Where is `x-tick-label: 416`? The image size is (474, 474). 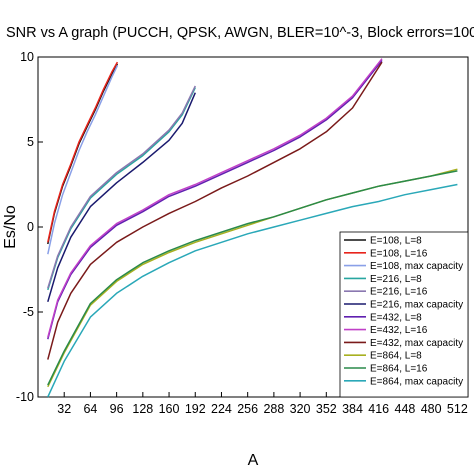
x-tick-label: 416 is located at coordinates (378, 409).